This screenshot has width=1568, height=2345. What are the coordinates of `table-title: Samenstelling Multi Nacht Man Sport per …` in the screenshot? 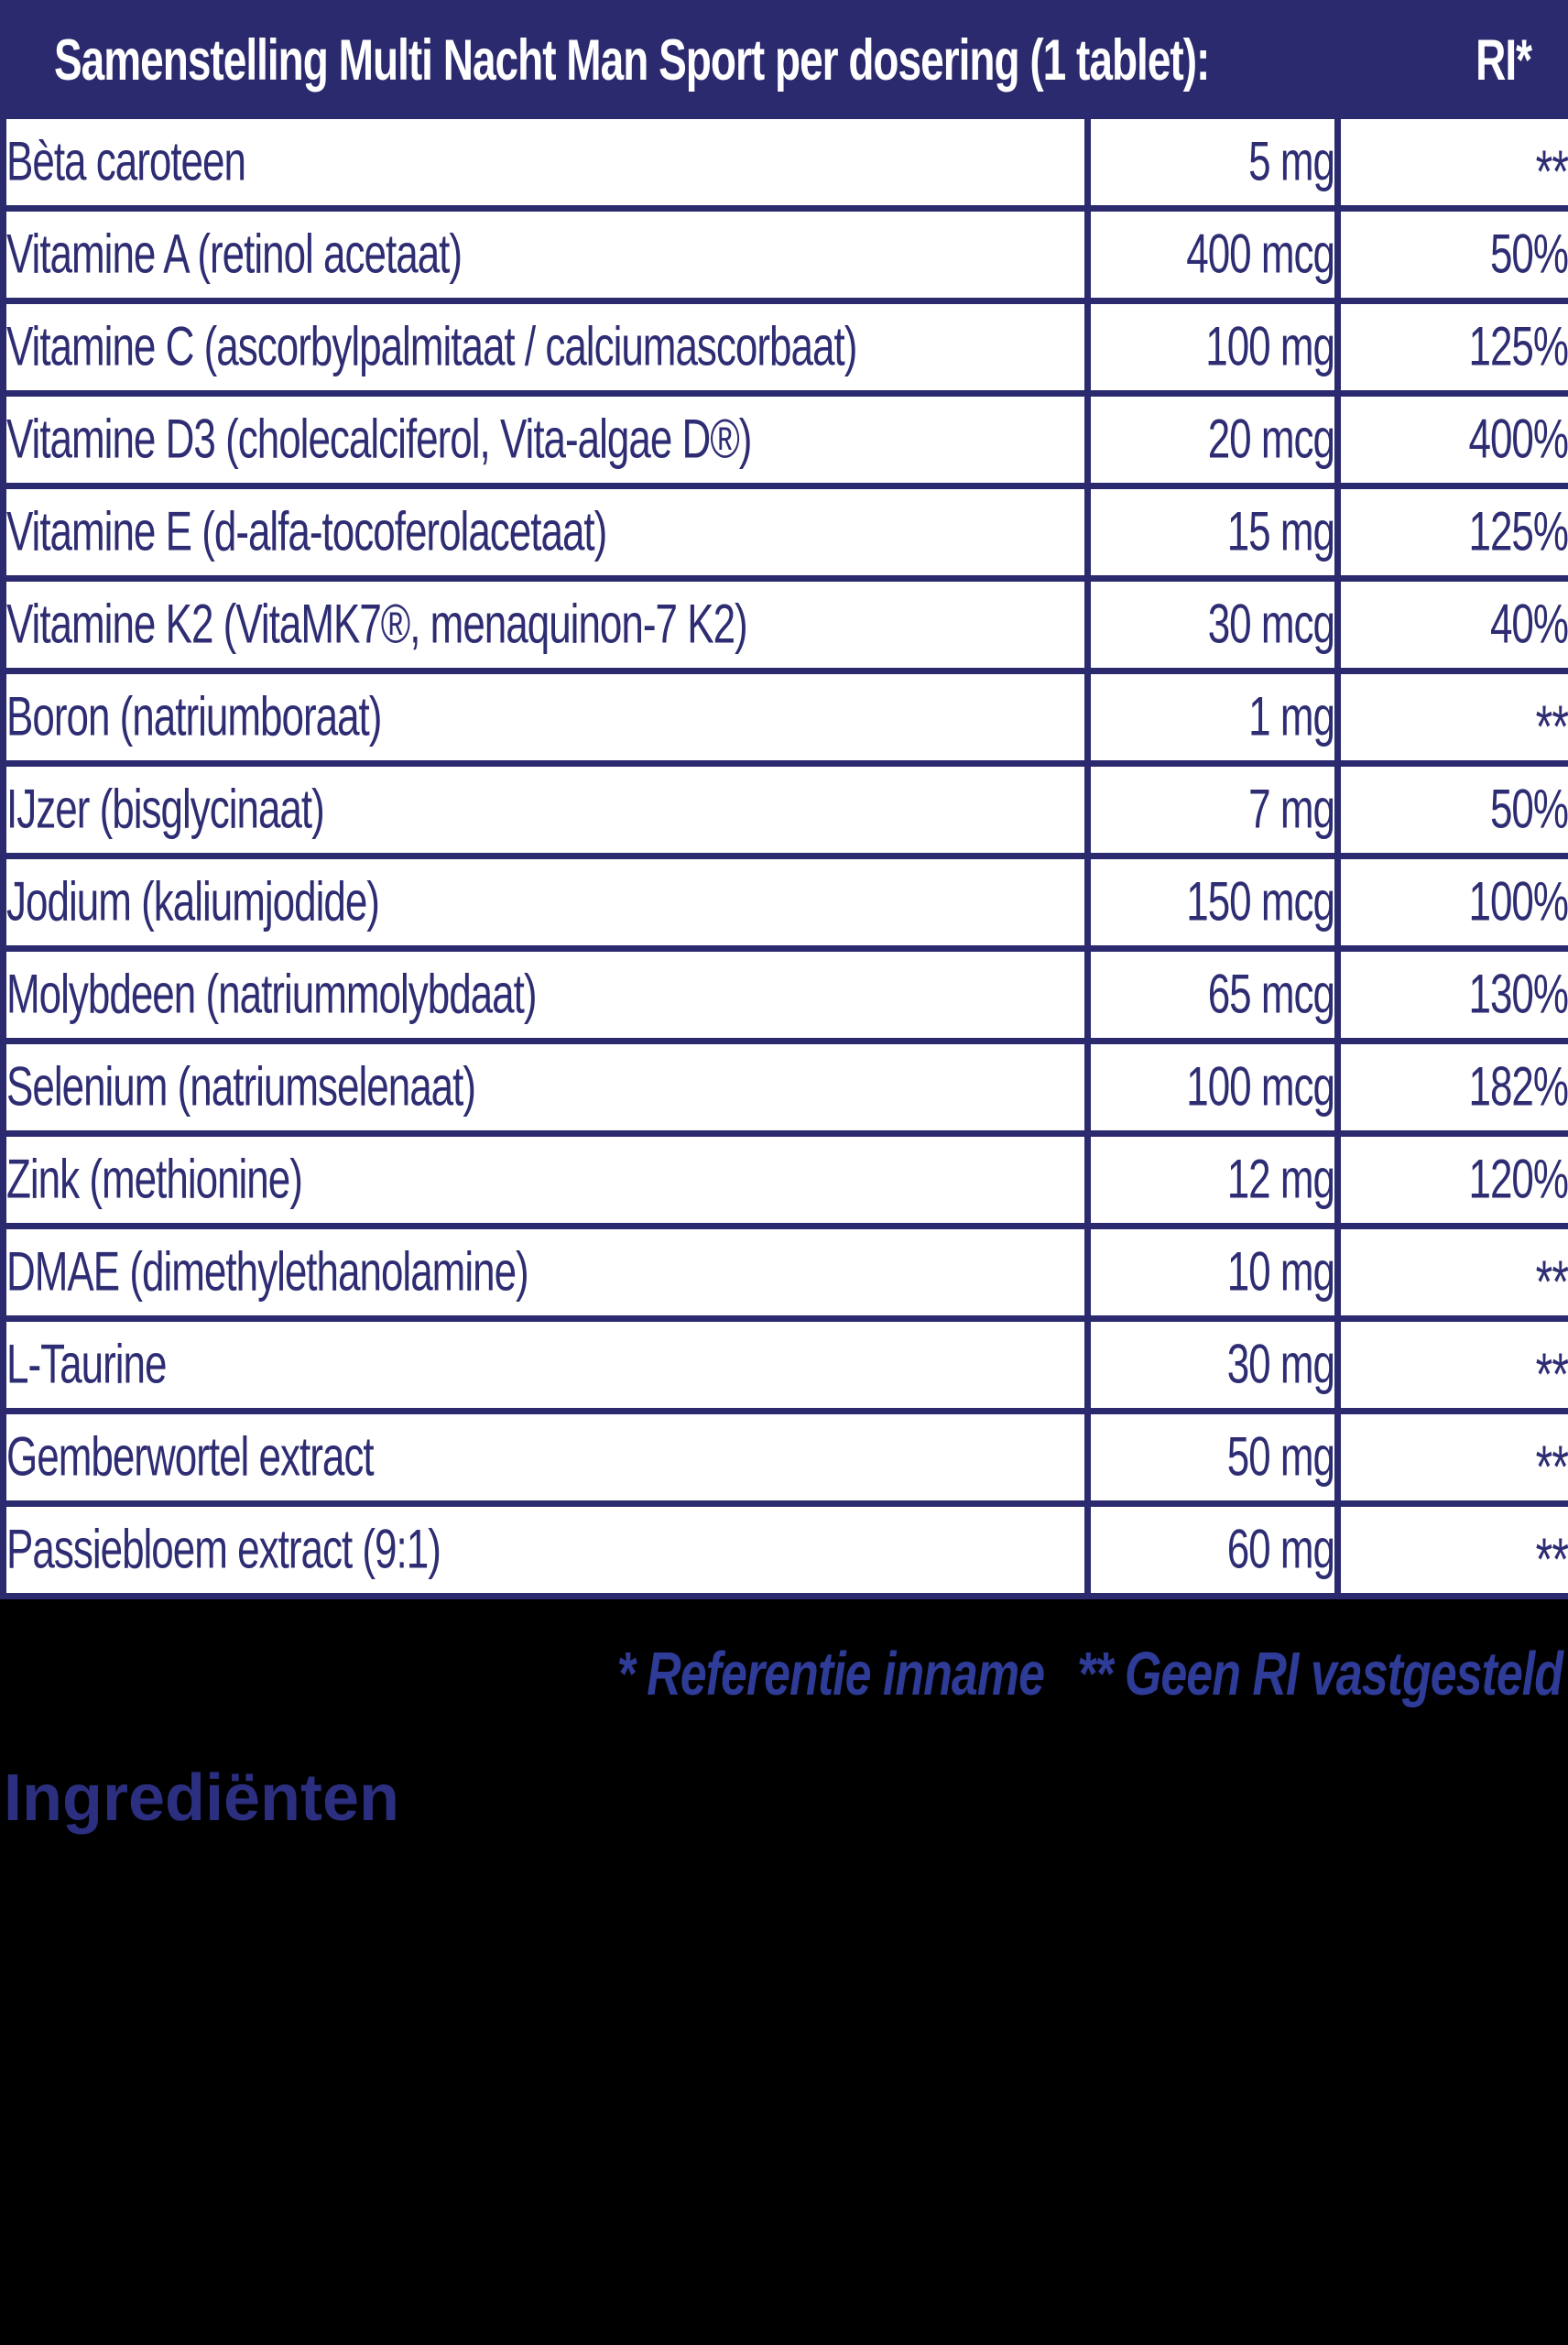 It's located at (632, 60).